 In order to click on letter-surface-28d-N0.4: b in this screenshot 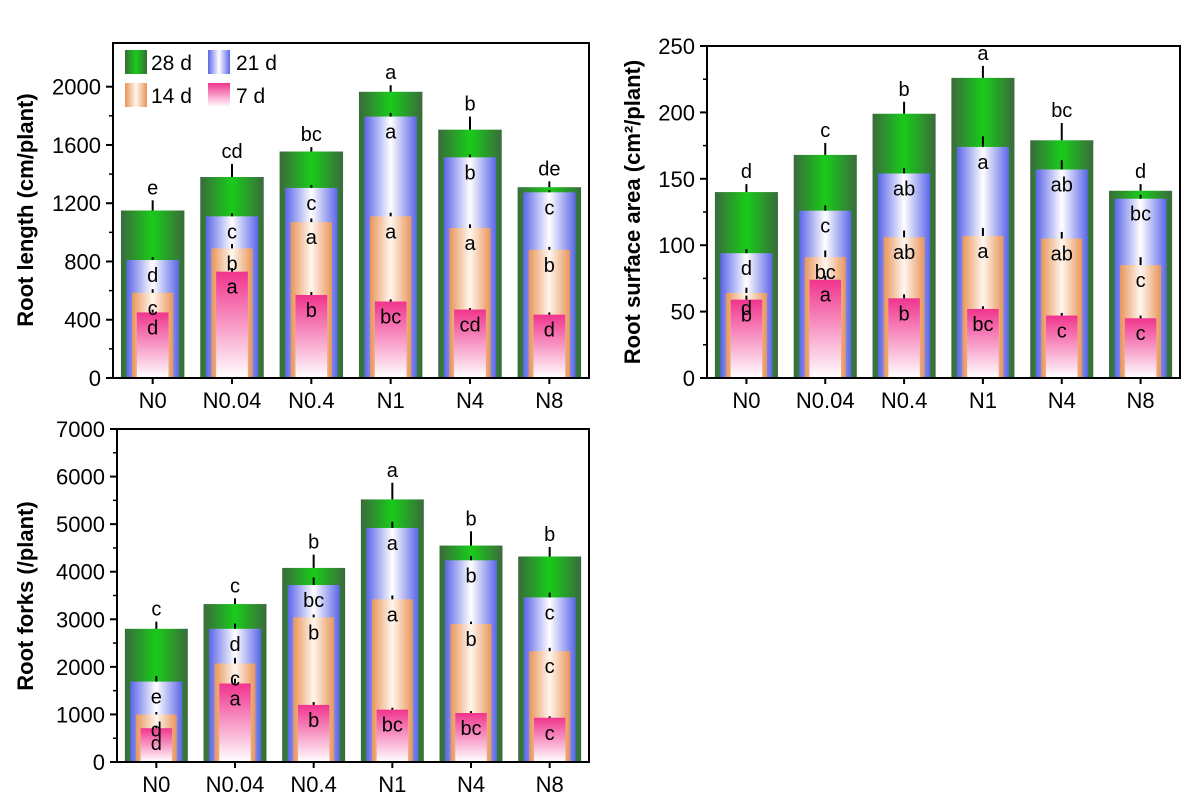, I will do `click(904, 90)`.